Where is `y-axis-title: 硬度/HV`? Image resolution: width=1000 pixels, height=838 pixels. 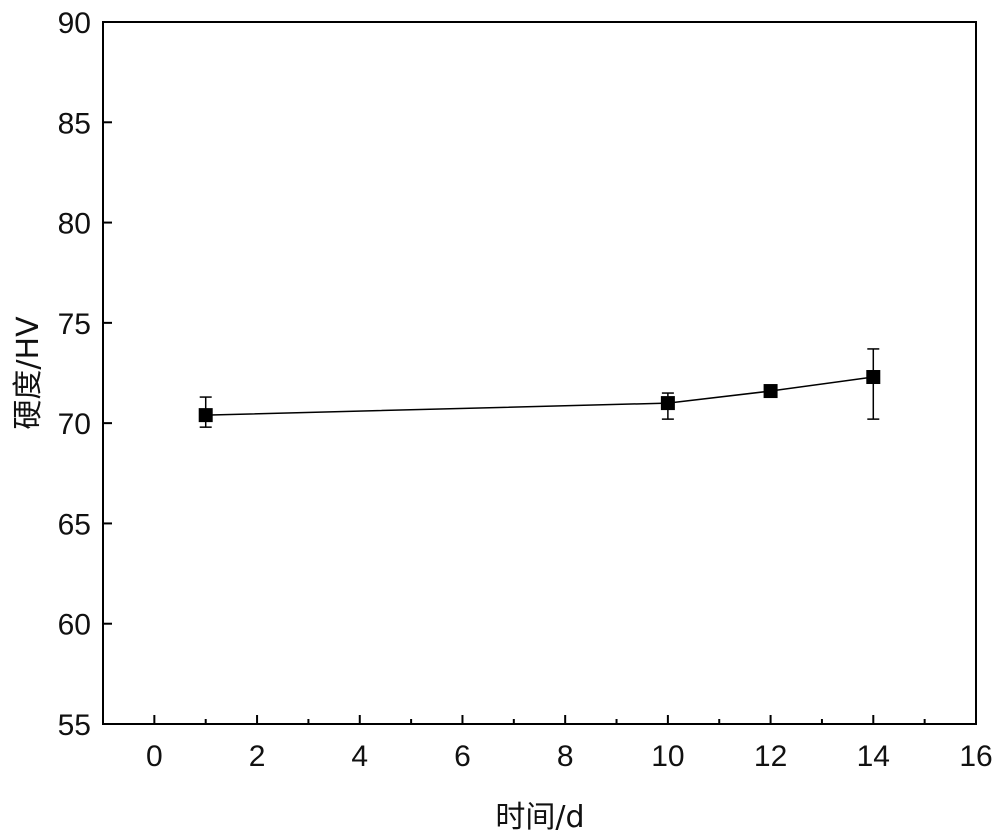
y-axis-title: 硬度/HV is located at coordinates (28, 373).